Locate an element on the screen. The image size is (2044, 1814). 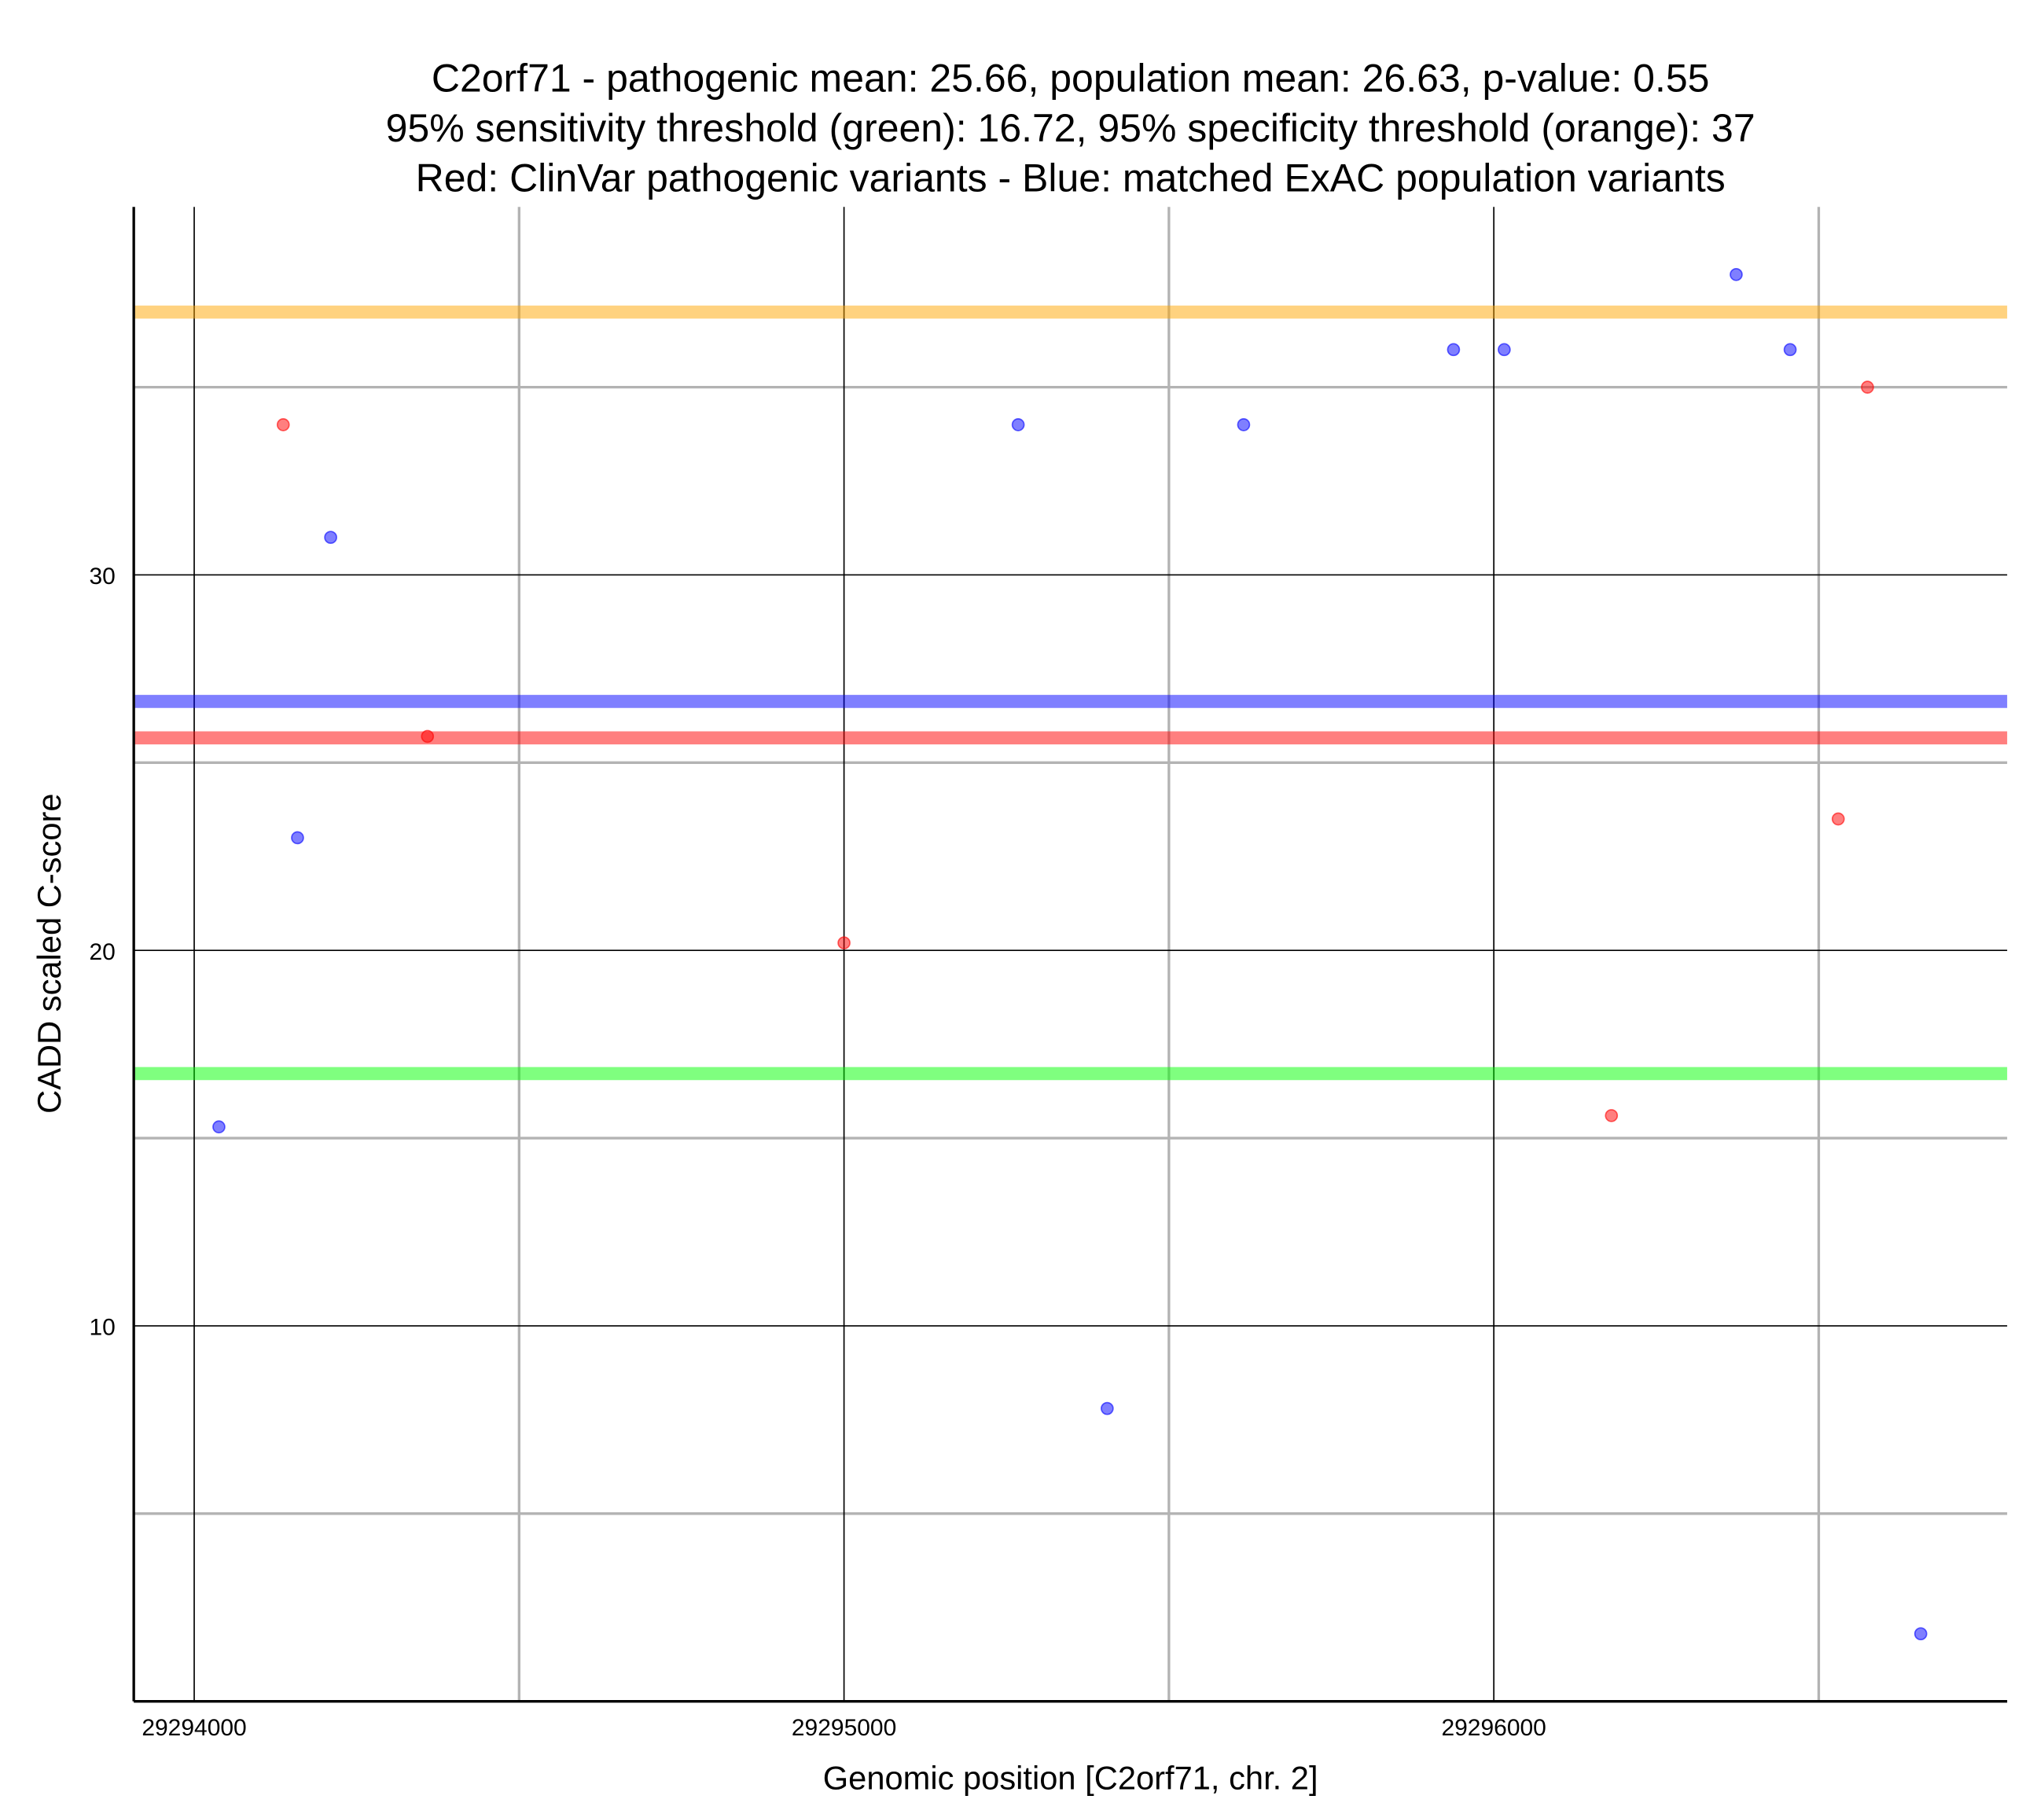
y-tick-label: 30 is located at coordinates (102, 576).